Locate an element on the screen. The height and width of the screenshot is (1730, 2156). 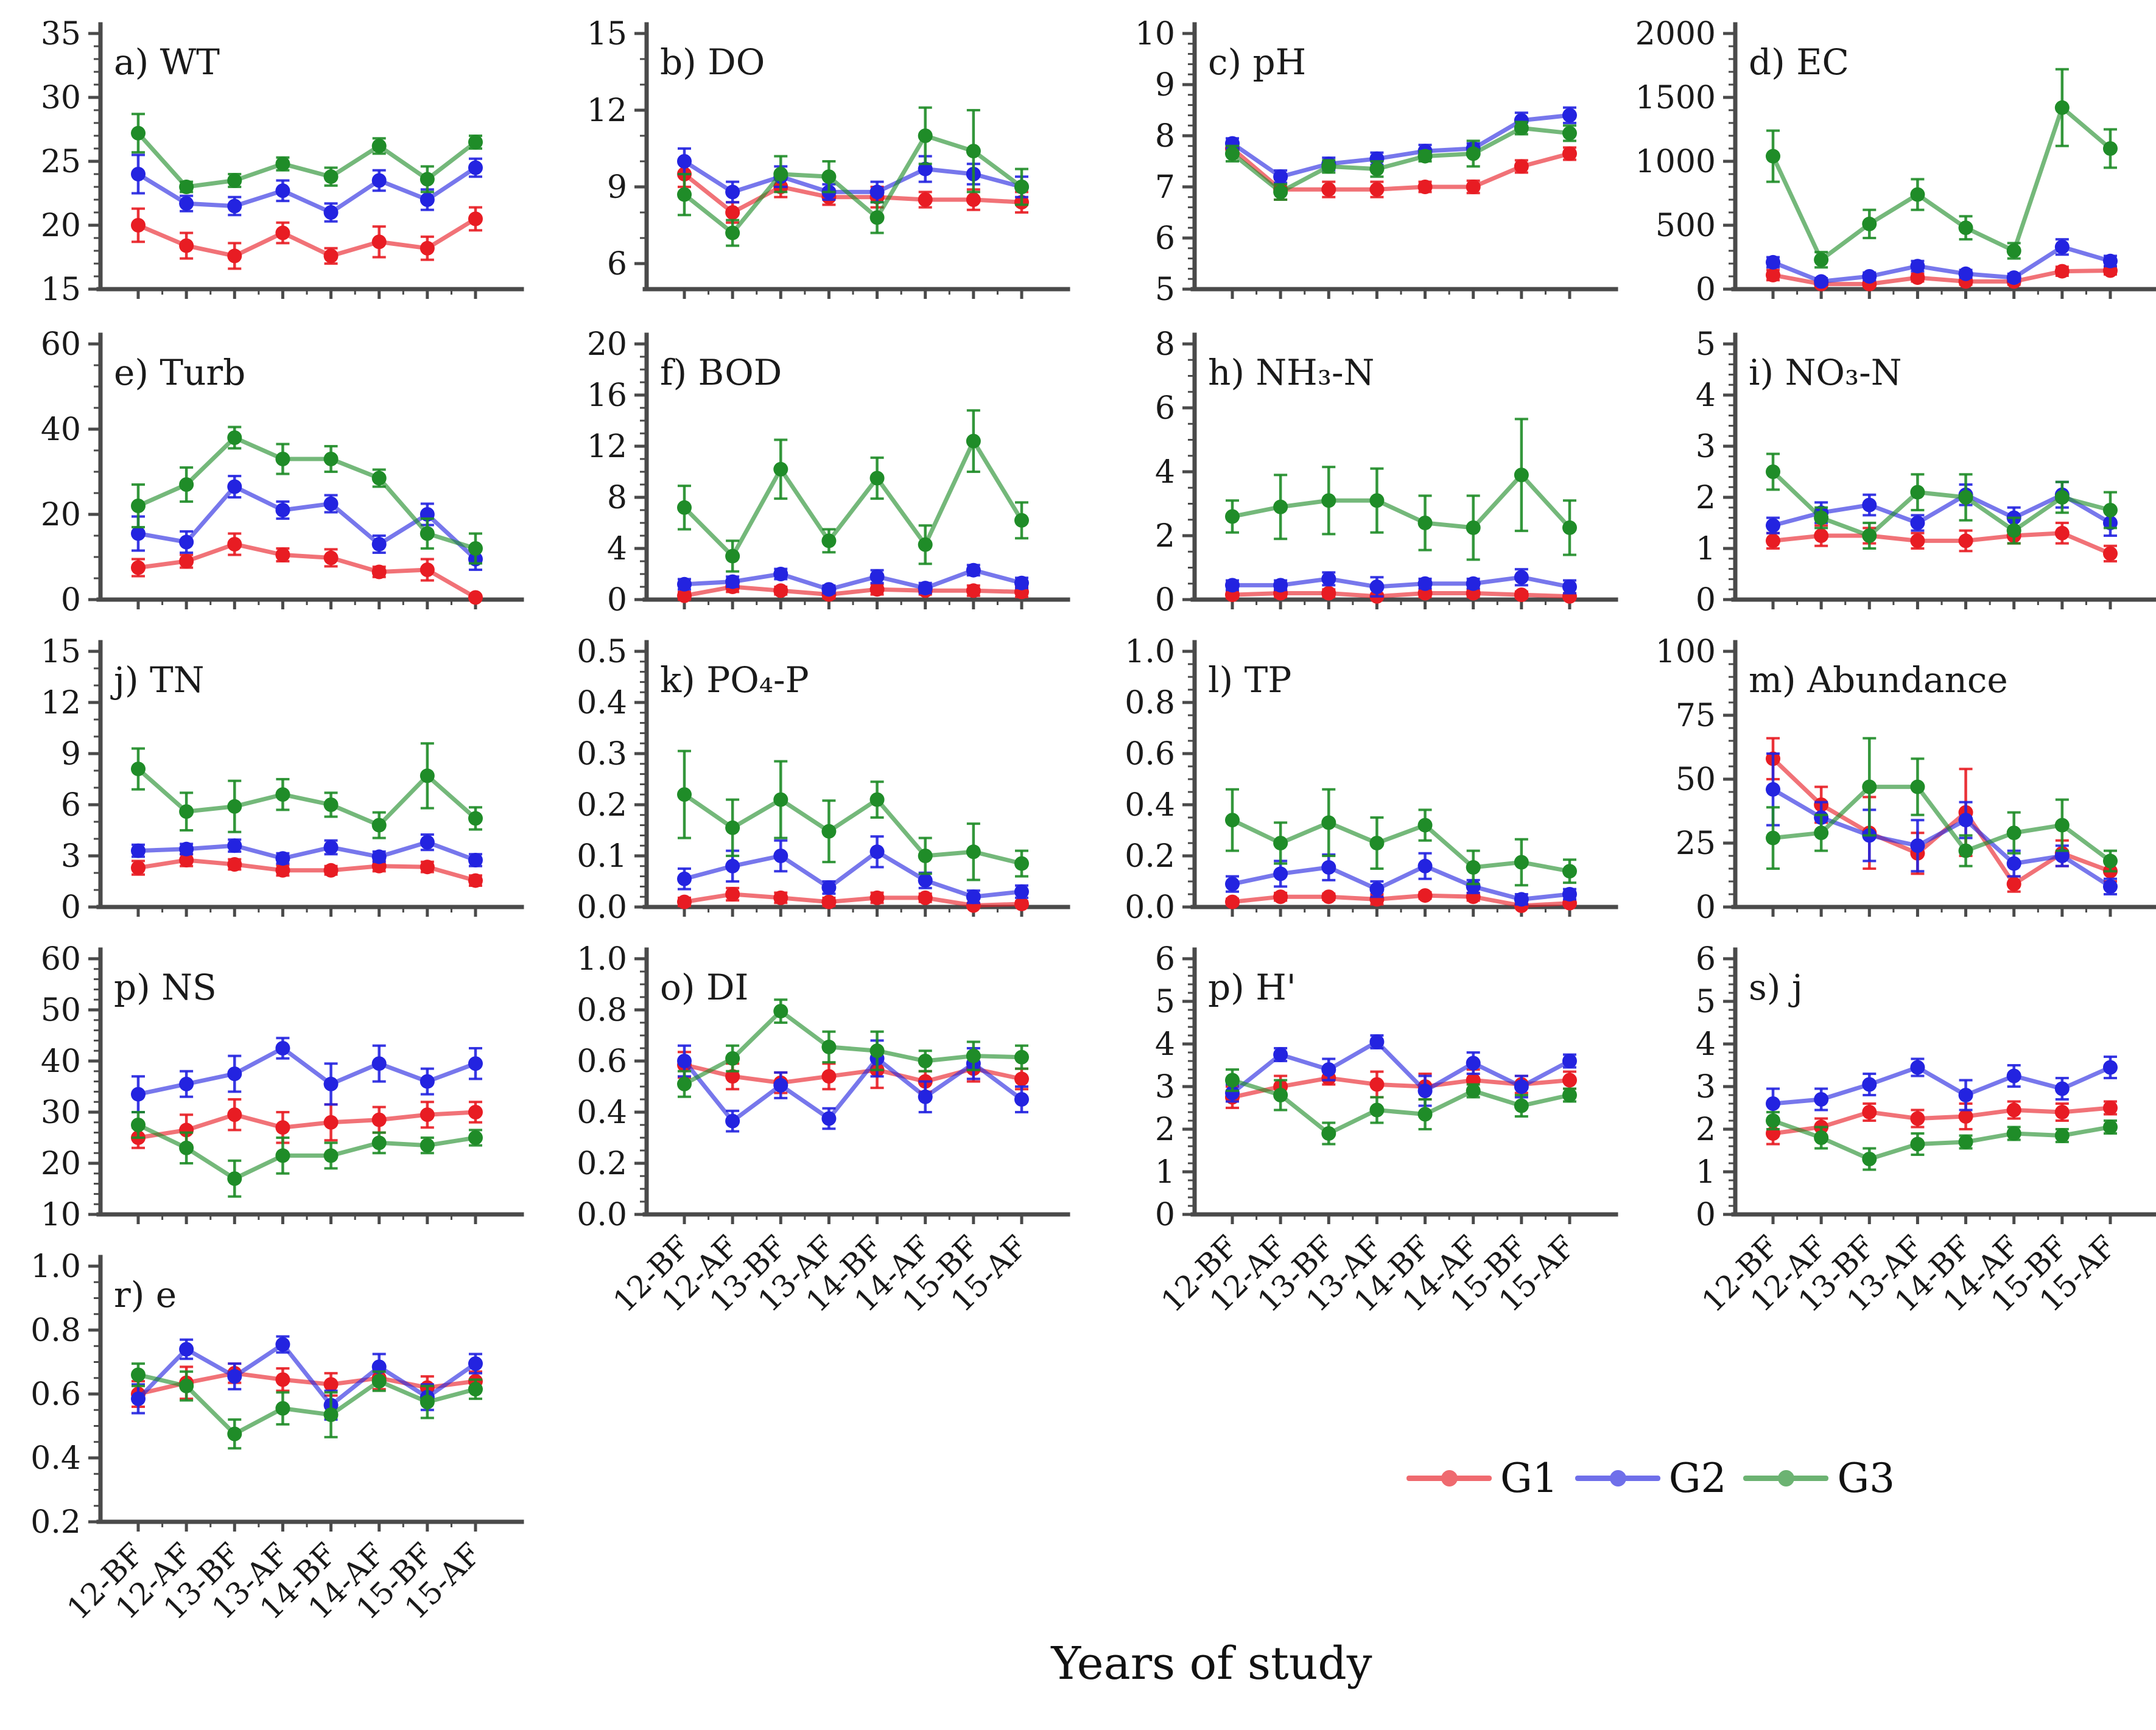
y-tick-label: 15 is located at coordinates (61, 652).